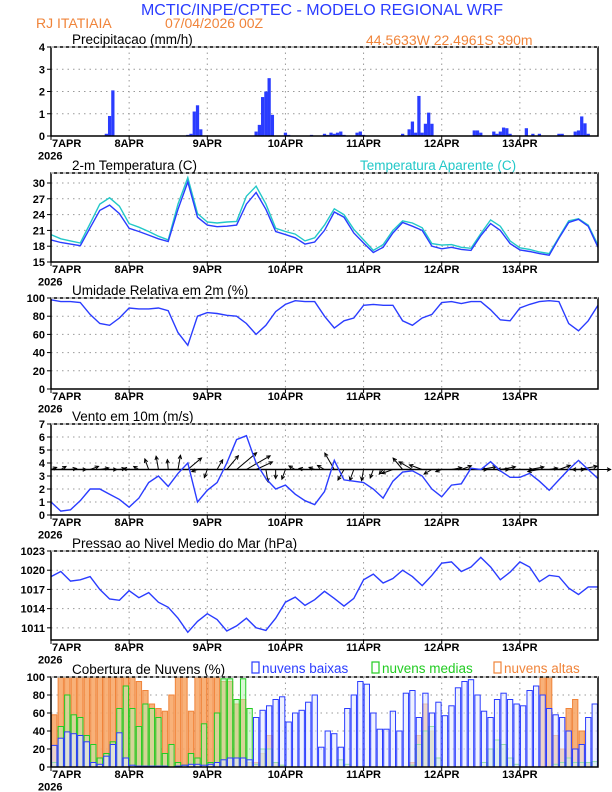 The image size is (612, 792). Describe the element at coordinates (42, 390) in the screenshot. I see `y-tick-label: 0` at that location.